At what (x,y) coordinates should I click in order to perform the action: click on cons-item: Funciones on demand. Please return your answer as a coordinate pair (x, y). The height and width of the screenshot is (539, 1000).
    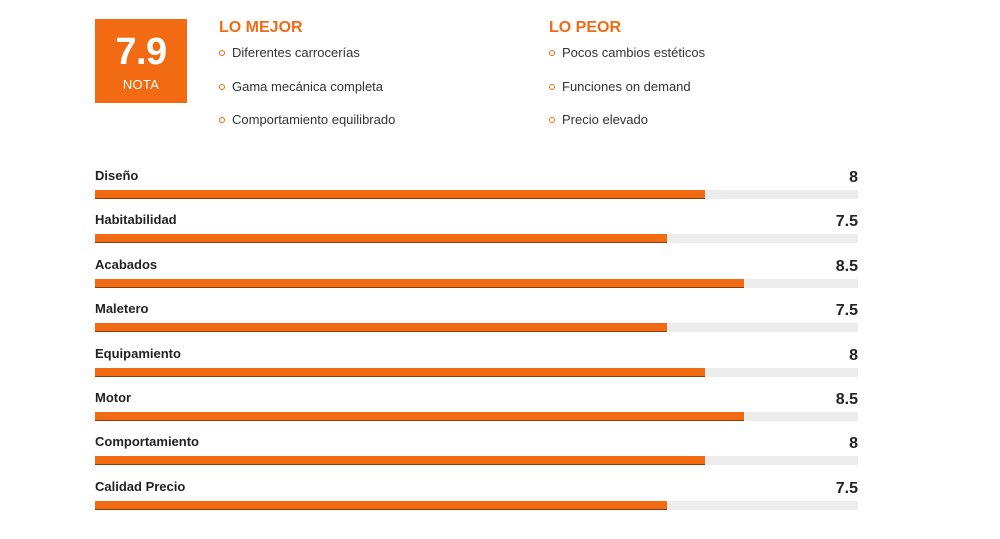
    Looking at the image, I should click on (627, 94).